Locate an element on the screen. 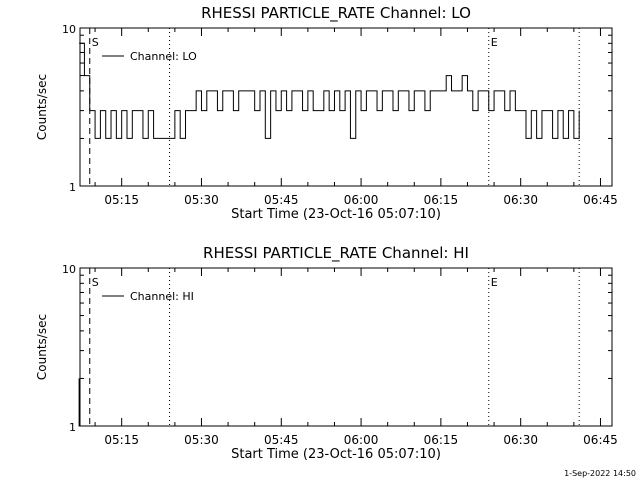  series-line is located at coordinates (81, 402).